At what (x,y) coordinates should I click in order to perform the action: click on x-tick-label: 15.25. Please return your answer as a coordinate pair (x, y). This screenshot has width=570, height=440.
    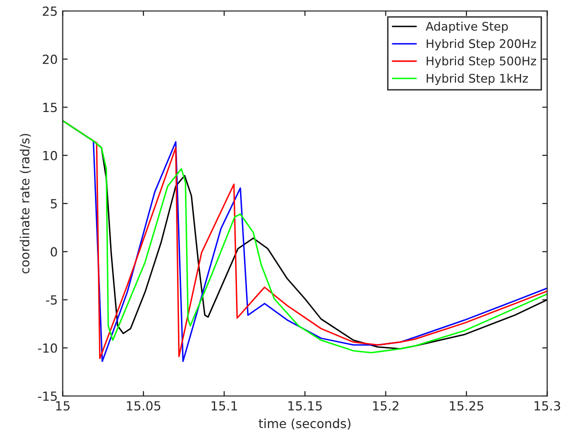
    Looking at the image, I should click on (467, 406).